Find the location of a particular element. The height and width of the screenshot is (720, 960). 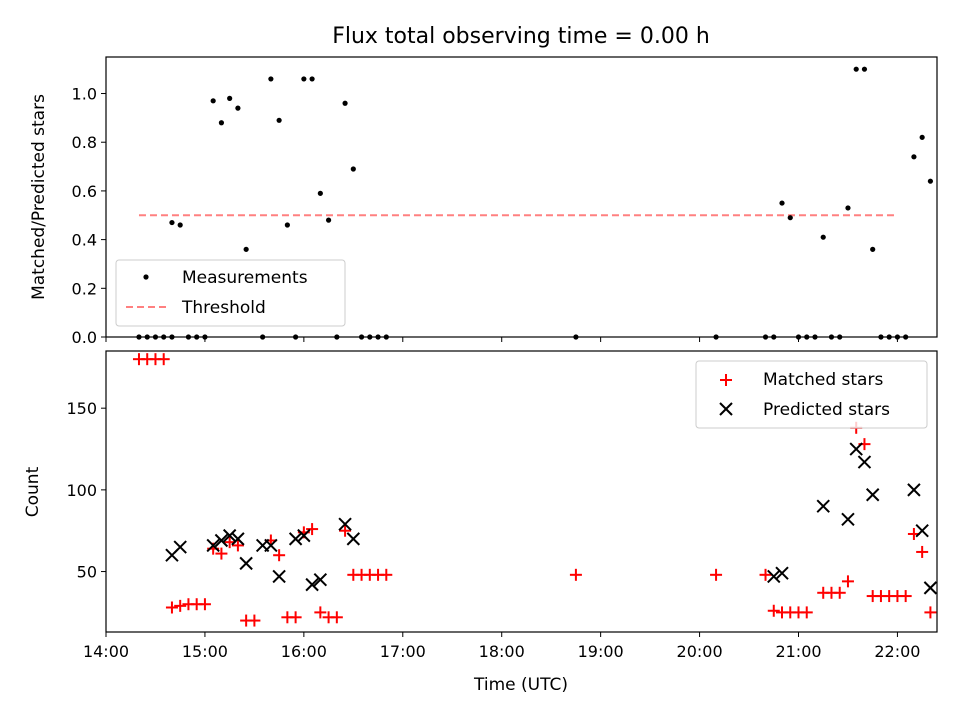

top-y-tick-label: 0.2 is located at coordinates (84, 288).